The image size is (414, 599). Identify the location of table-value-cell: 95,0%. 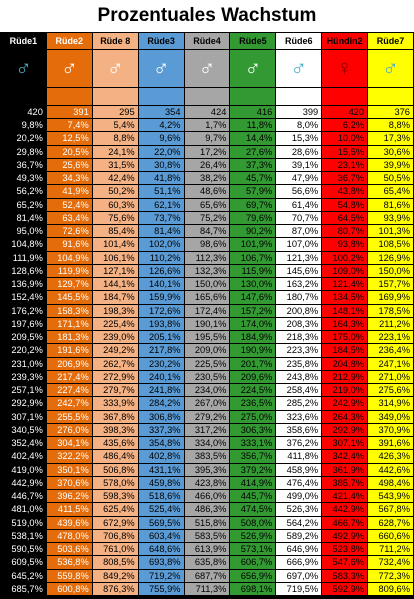
(23, 231).